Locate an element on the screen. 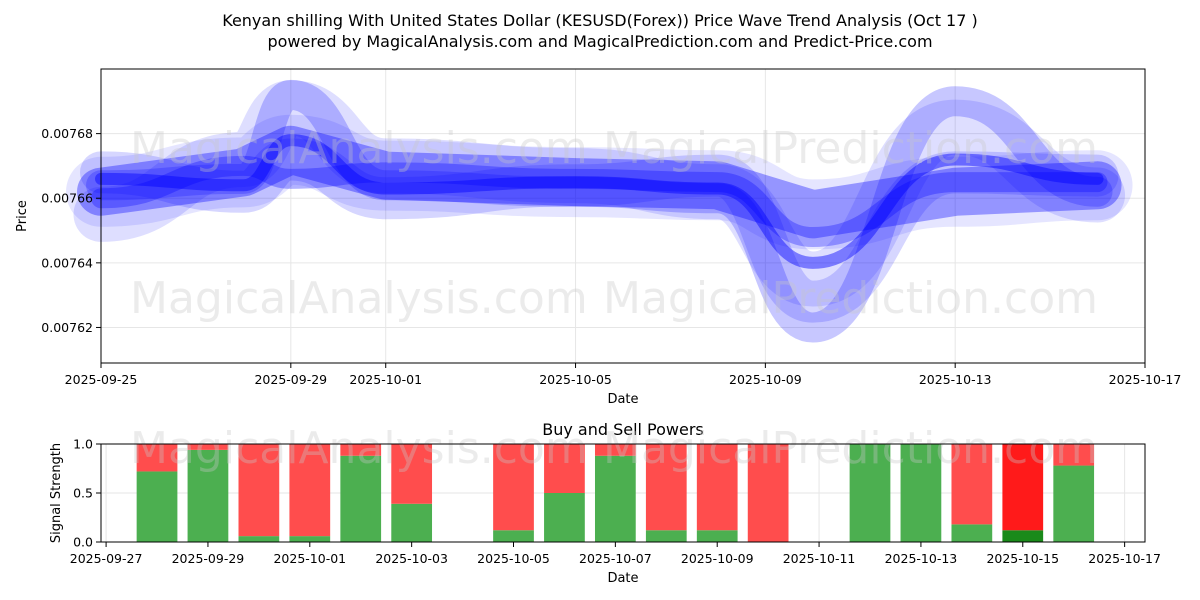 The width and height of the screenshot is (1200, 600). signal-x-tick-label: 2025-10-09 is located at coordinates (717, 558).